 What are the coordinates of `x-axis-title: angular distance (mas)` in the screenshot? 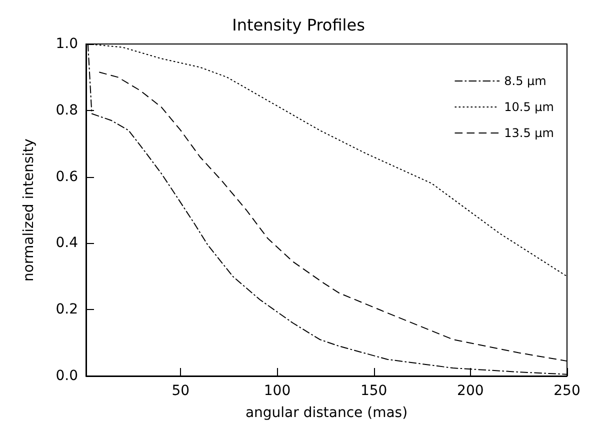 It's located at (326, 413).